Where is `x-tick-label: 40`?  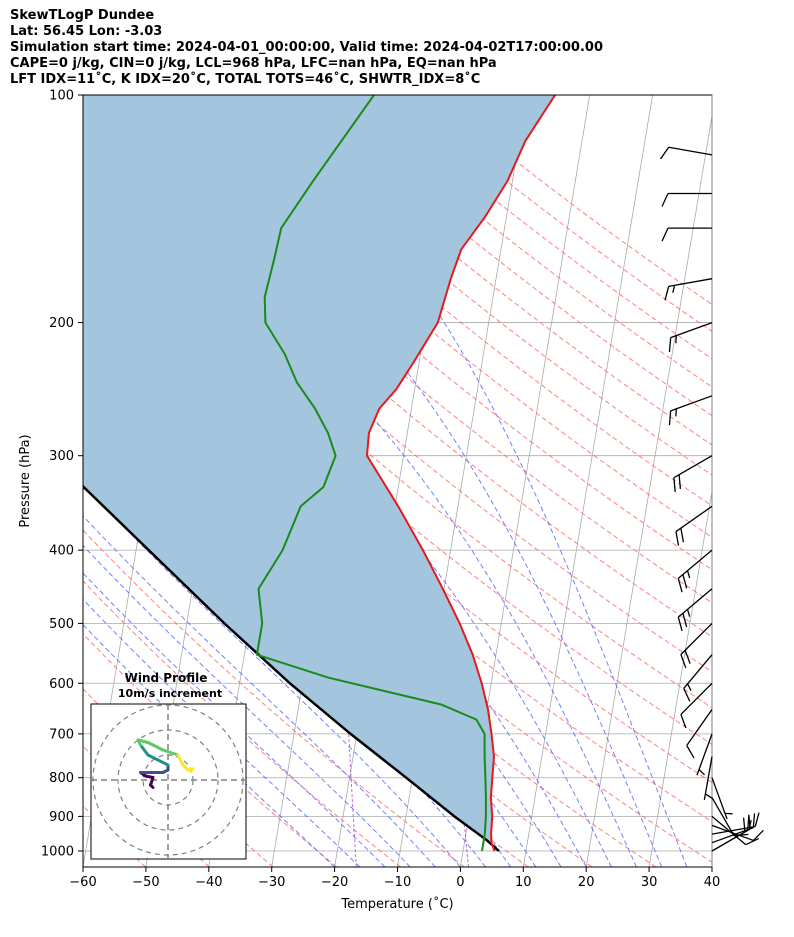 x-tick-label: 40 is located at coordinates (712, 882).